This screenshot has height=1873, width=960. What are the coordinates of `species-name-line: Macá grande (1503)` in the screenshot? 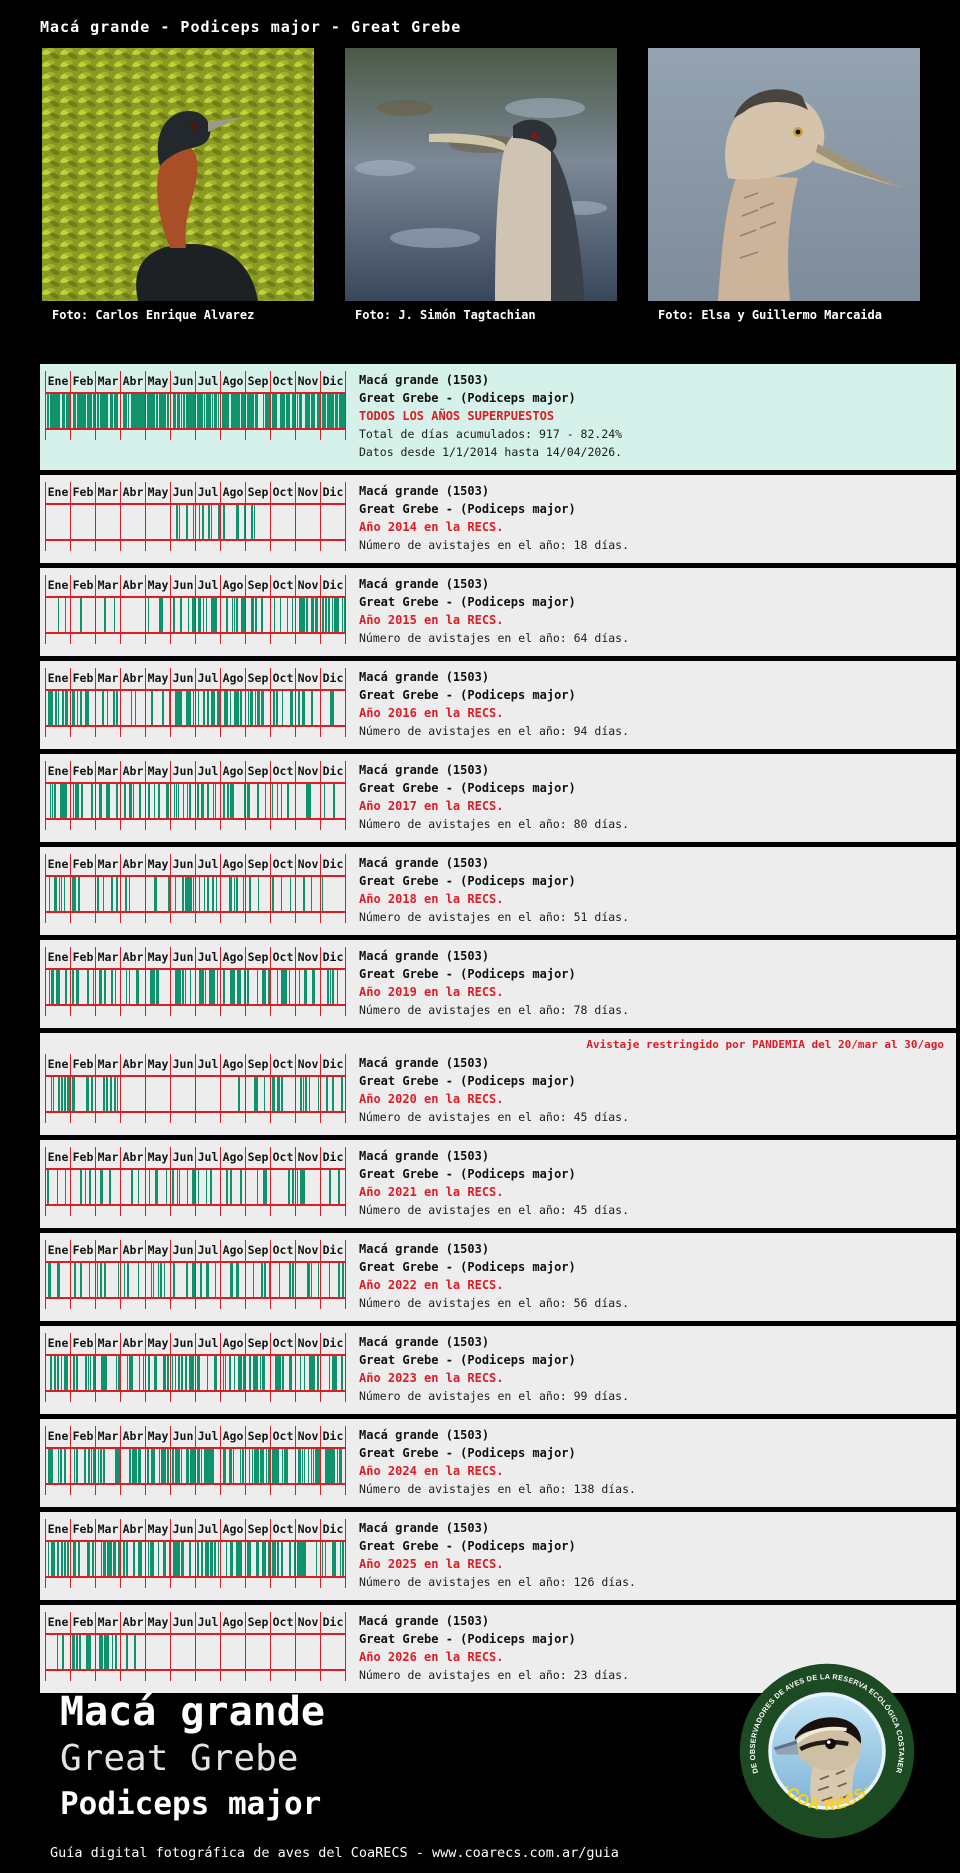 It's located at (424, 1156).